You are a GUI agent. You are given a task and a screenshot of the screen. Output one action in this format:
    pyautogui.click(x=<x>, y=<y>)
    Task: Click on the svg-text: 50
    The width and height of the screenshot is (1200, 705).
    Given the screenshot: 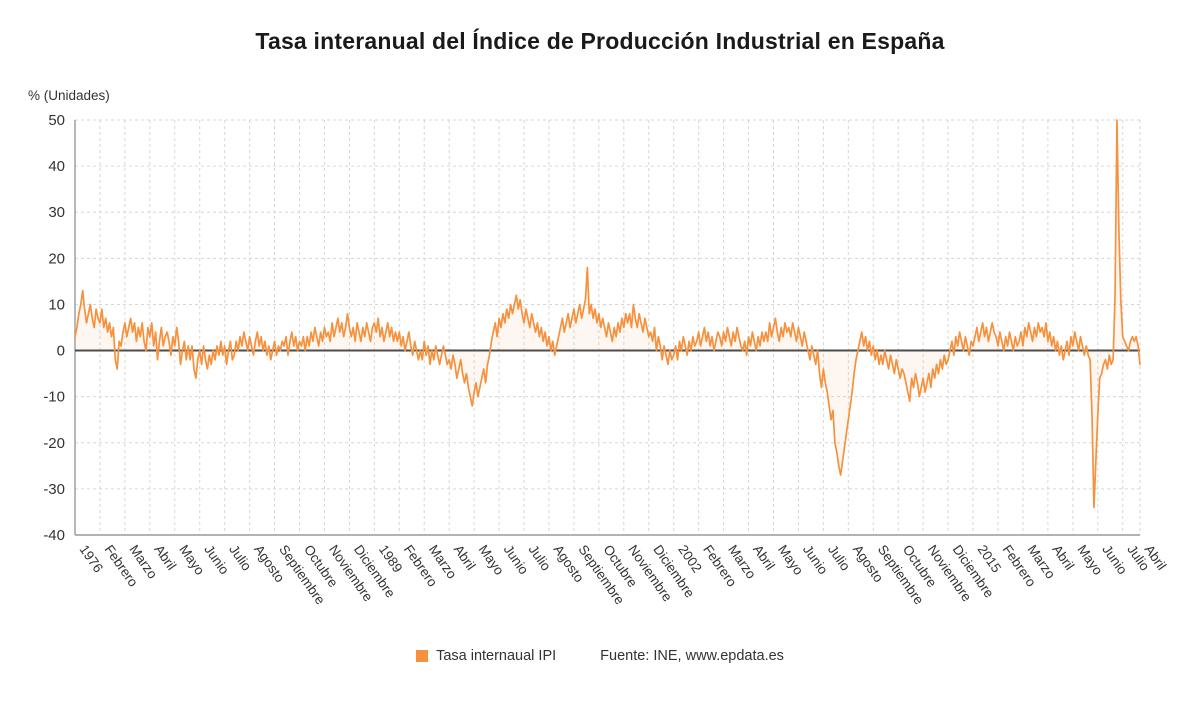 What is the action you would take?
    pyautogui.click(x=56, y=120)
    